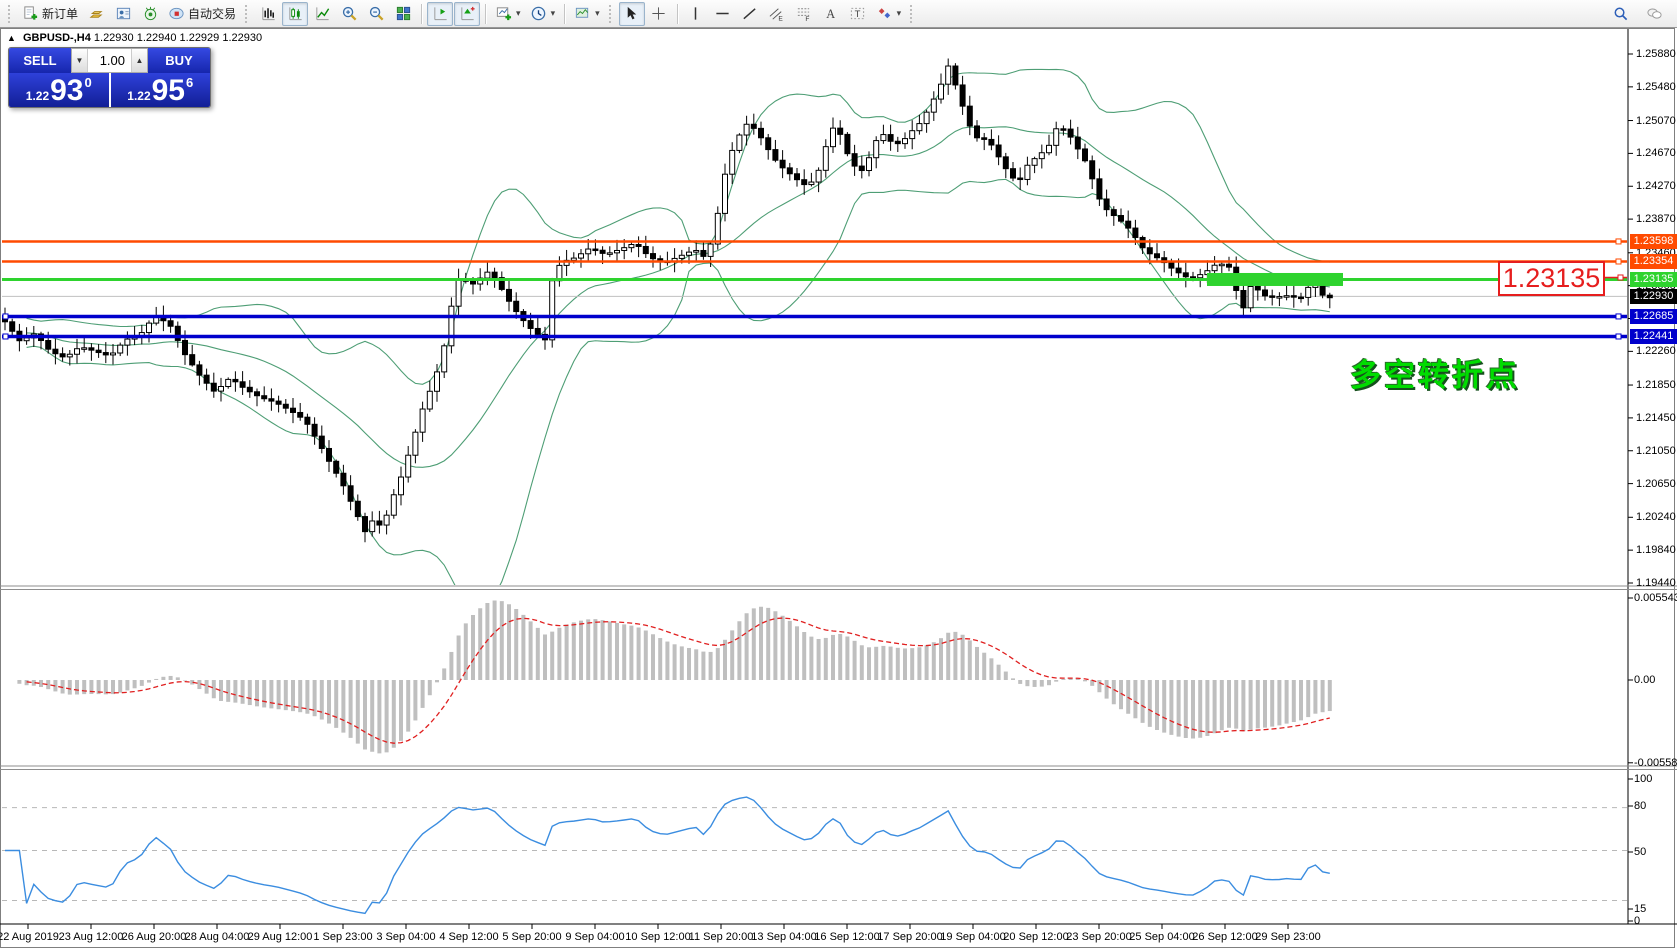 Image resolution: width=1677 pixels, height=950 pixels. Describe the element at coordinates (80, 60) in the screenshot. I see `volume-decrease-button: ▼` at that location.